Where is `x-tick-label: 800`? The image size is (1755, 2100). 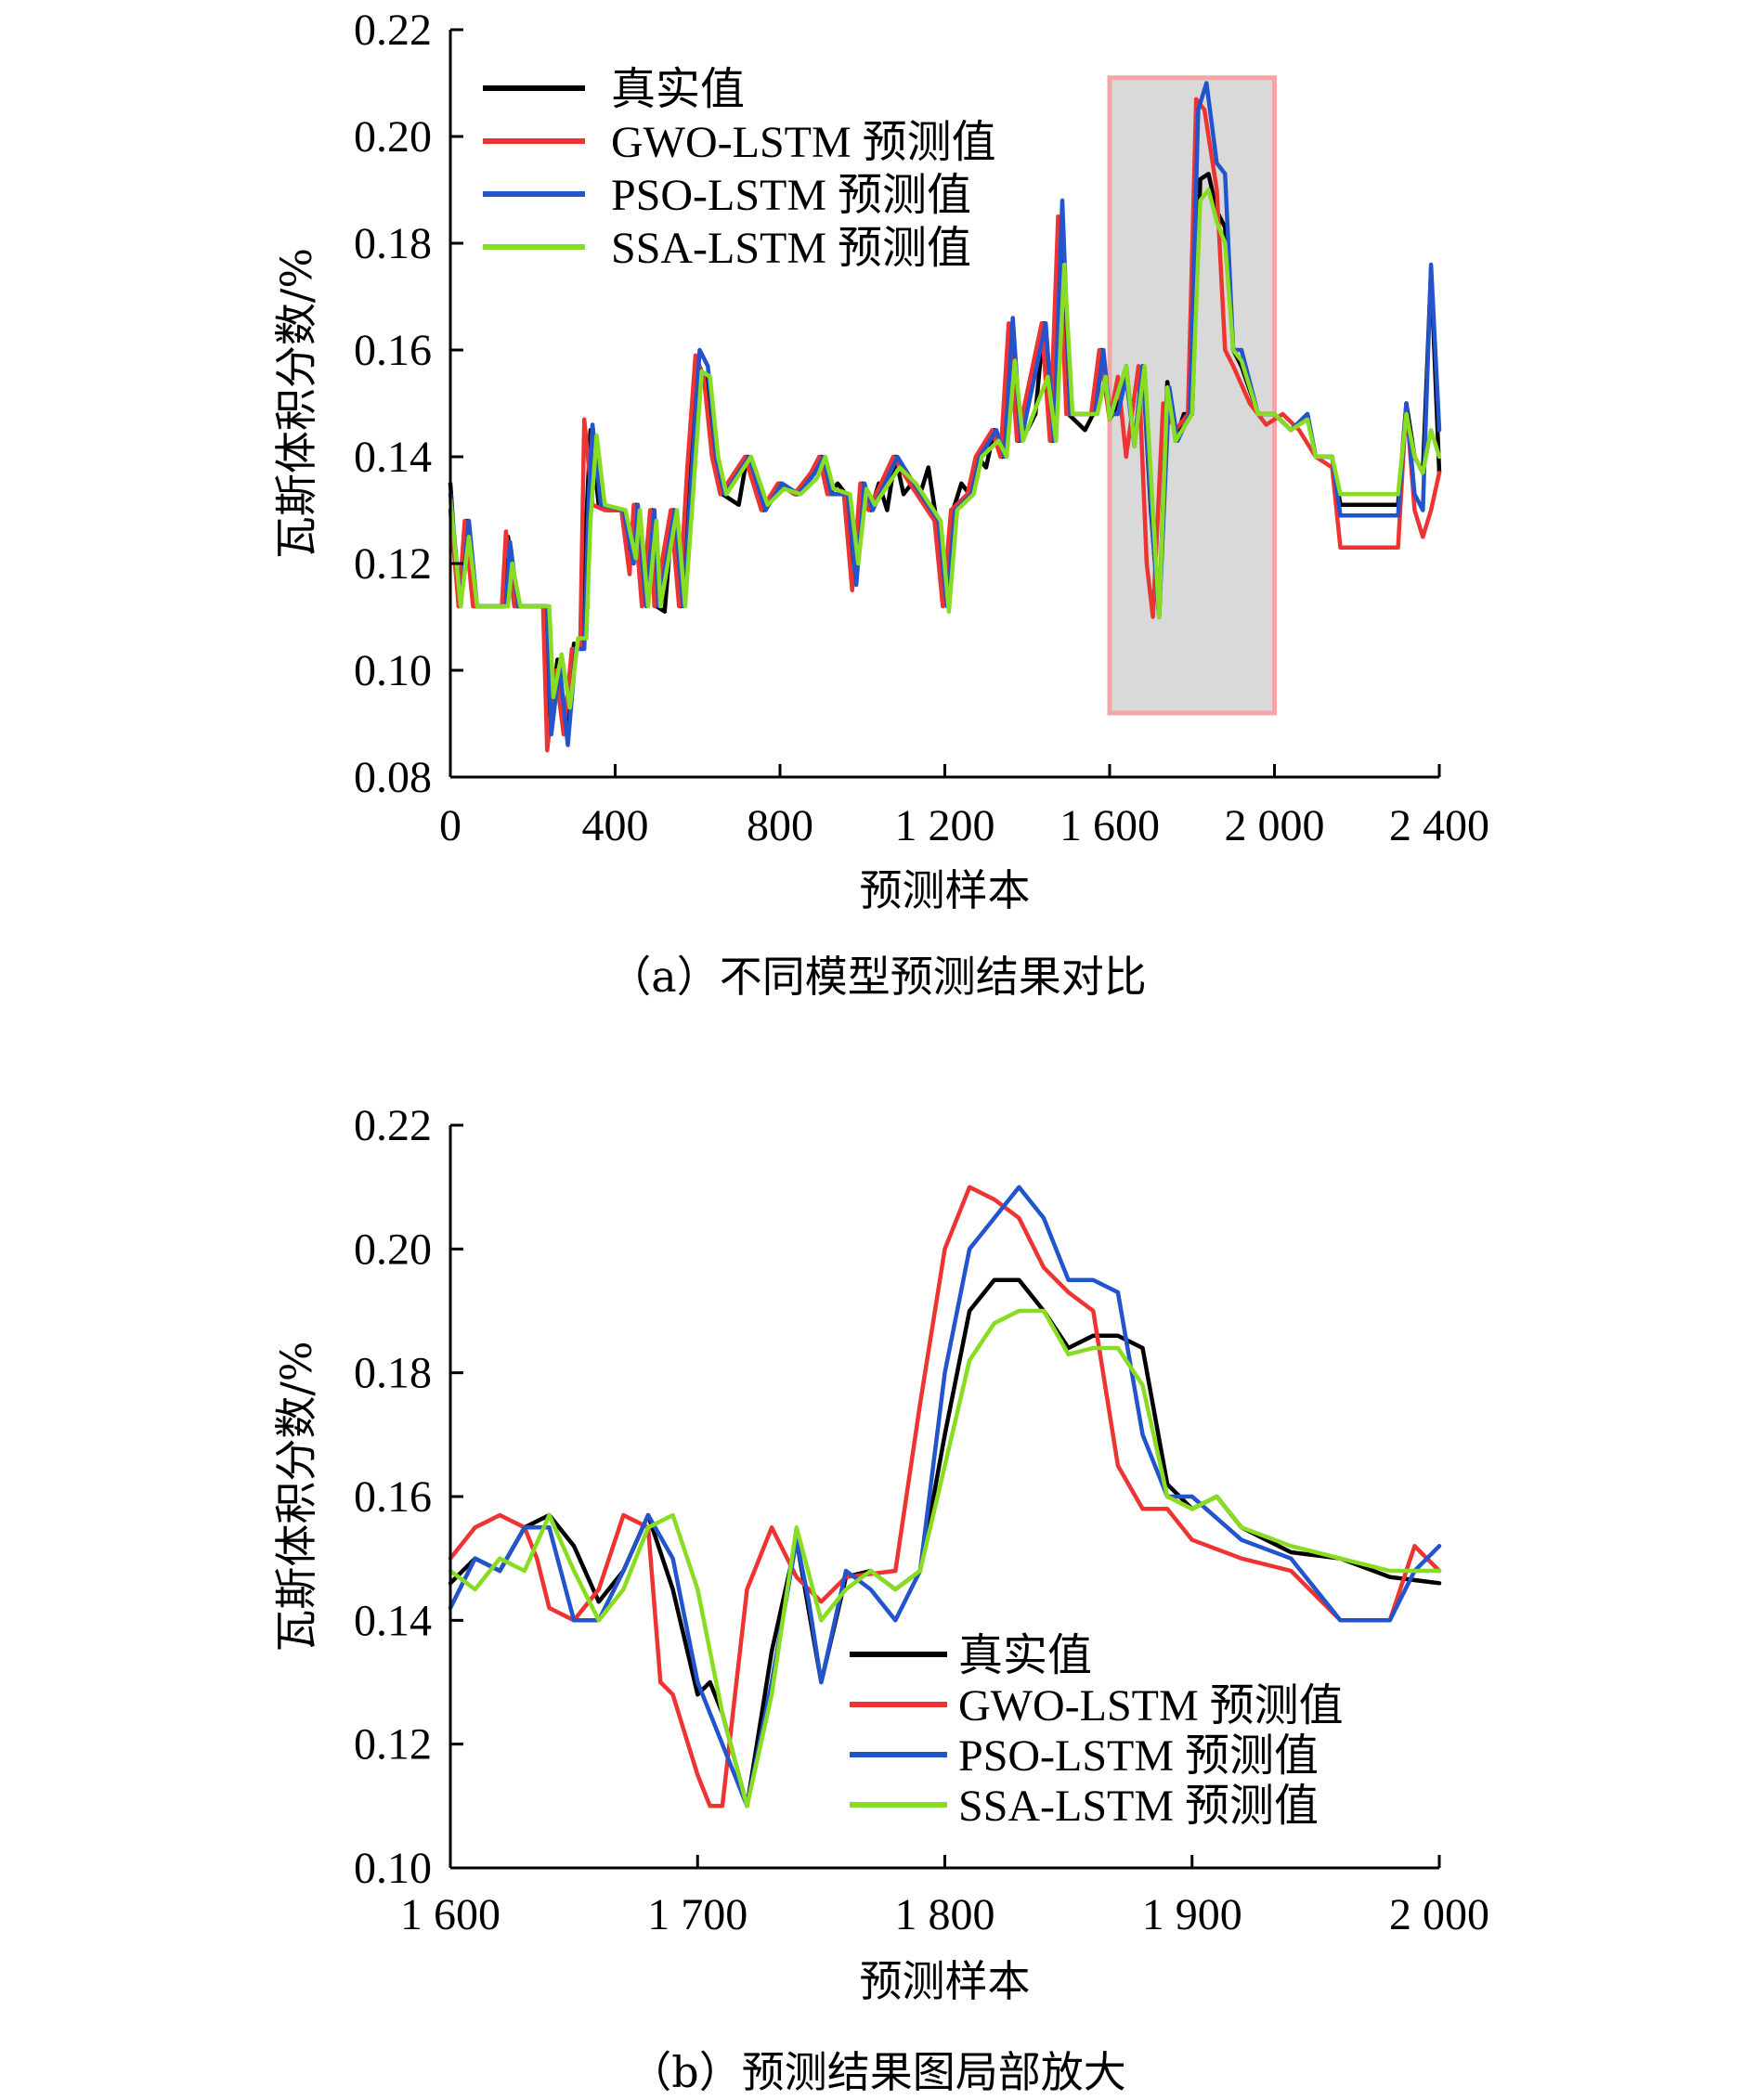
x-tick-label: 800 is located at coordinates (780, 825).